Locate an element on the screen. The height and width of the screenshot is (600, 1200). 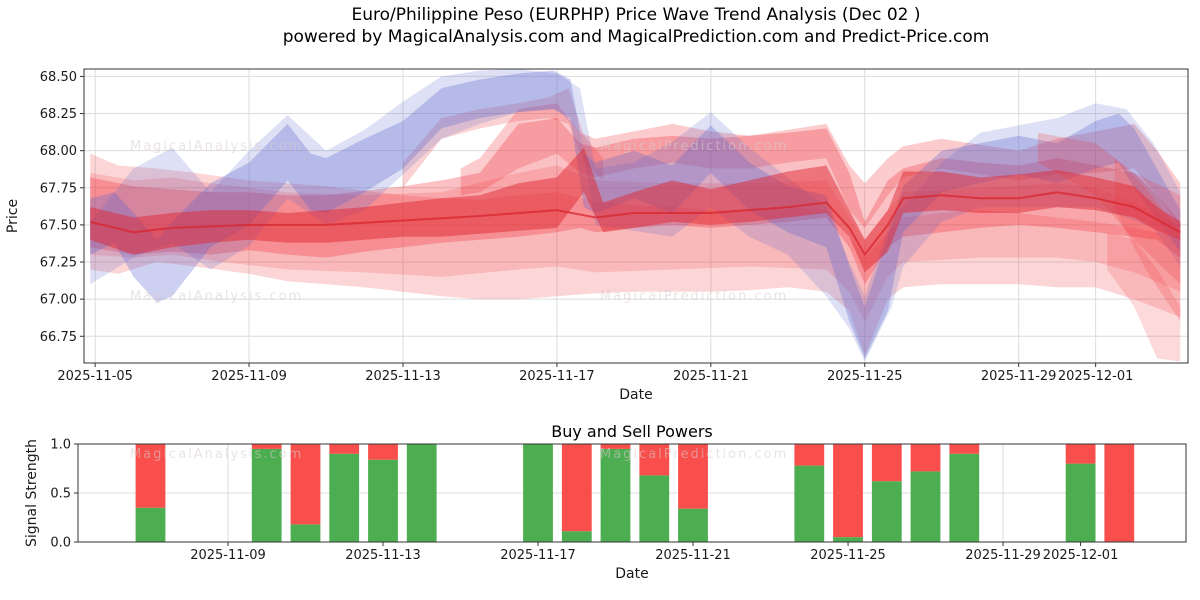
signal-chart-x-tick-label: 2025-11-21 is located at coordinates (693, 555).